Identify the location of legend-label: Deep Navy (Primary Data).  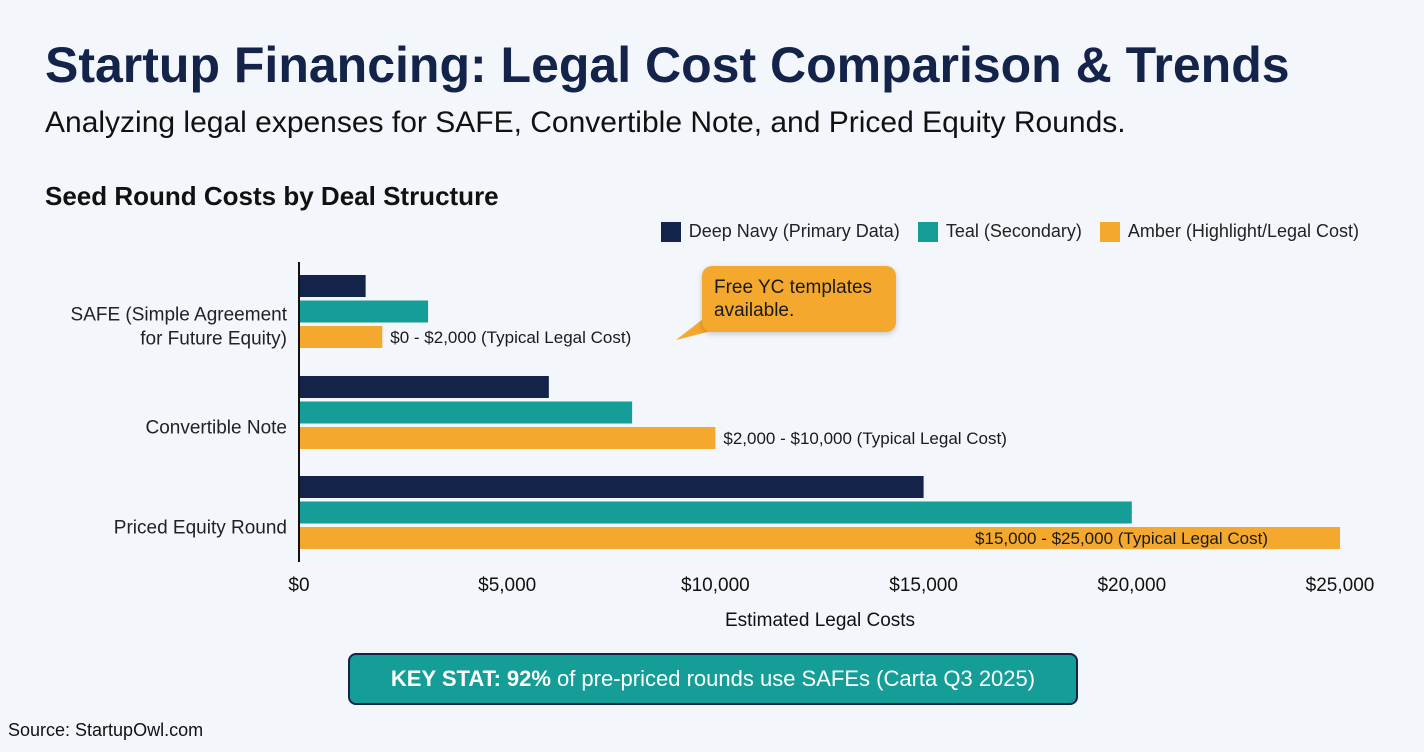
(794, 231).